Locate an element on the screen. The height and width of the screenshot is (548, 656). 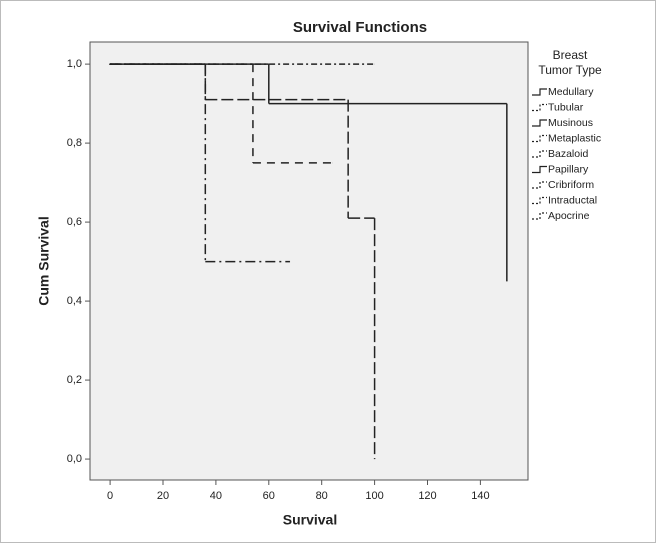
x-axis-label: Survival is located at coordinates (310, 520).